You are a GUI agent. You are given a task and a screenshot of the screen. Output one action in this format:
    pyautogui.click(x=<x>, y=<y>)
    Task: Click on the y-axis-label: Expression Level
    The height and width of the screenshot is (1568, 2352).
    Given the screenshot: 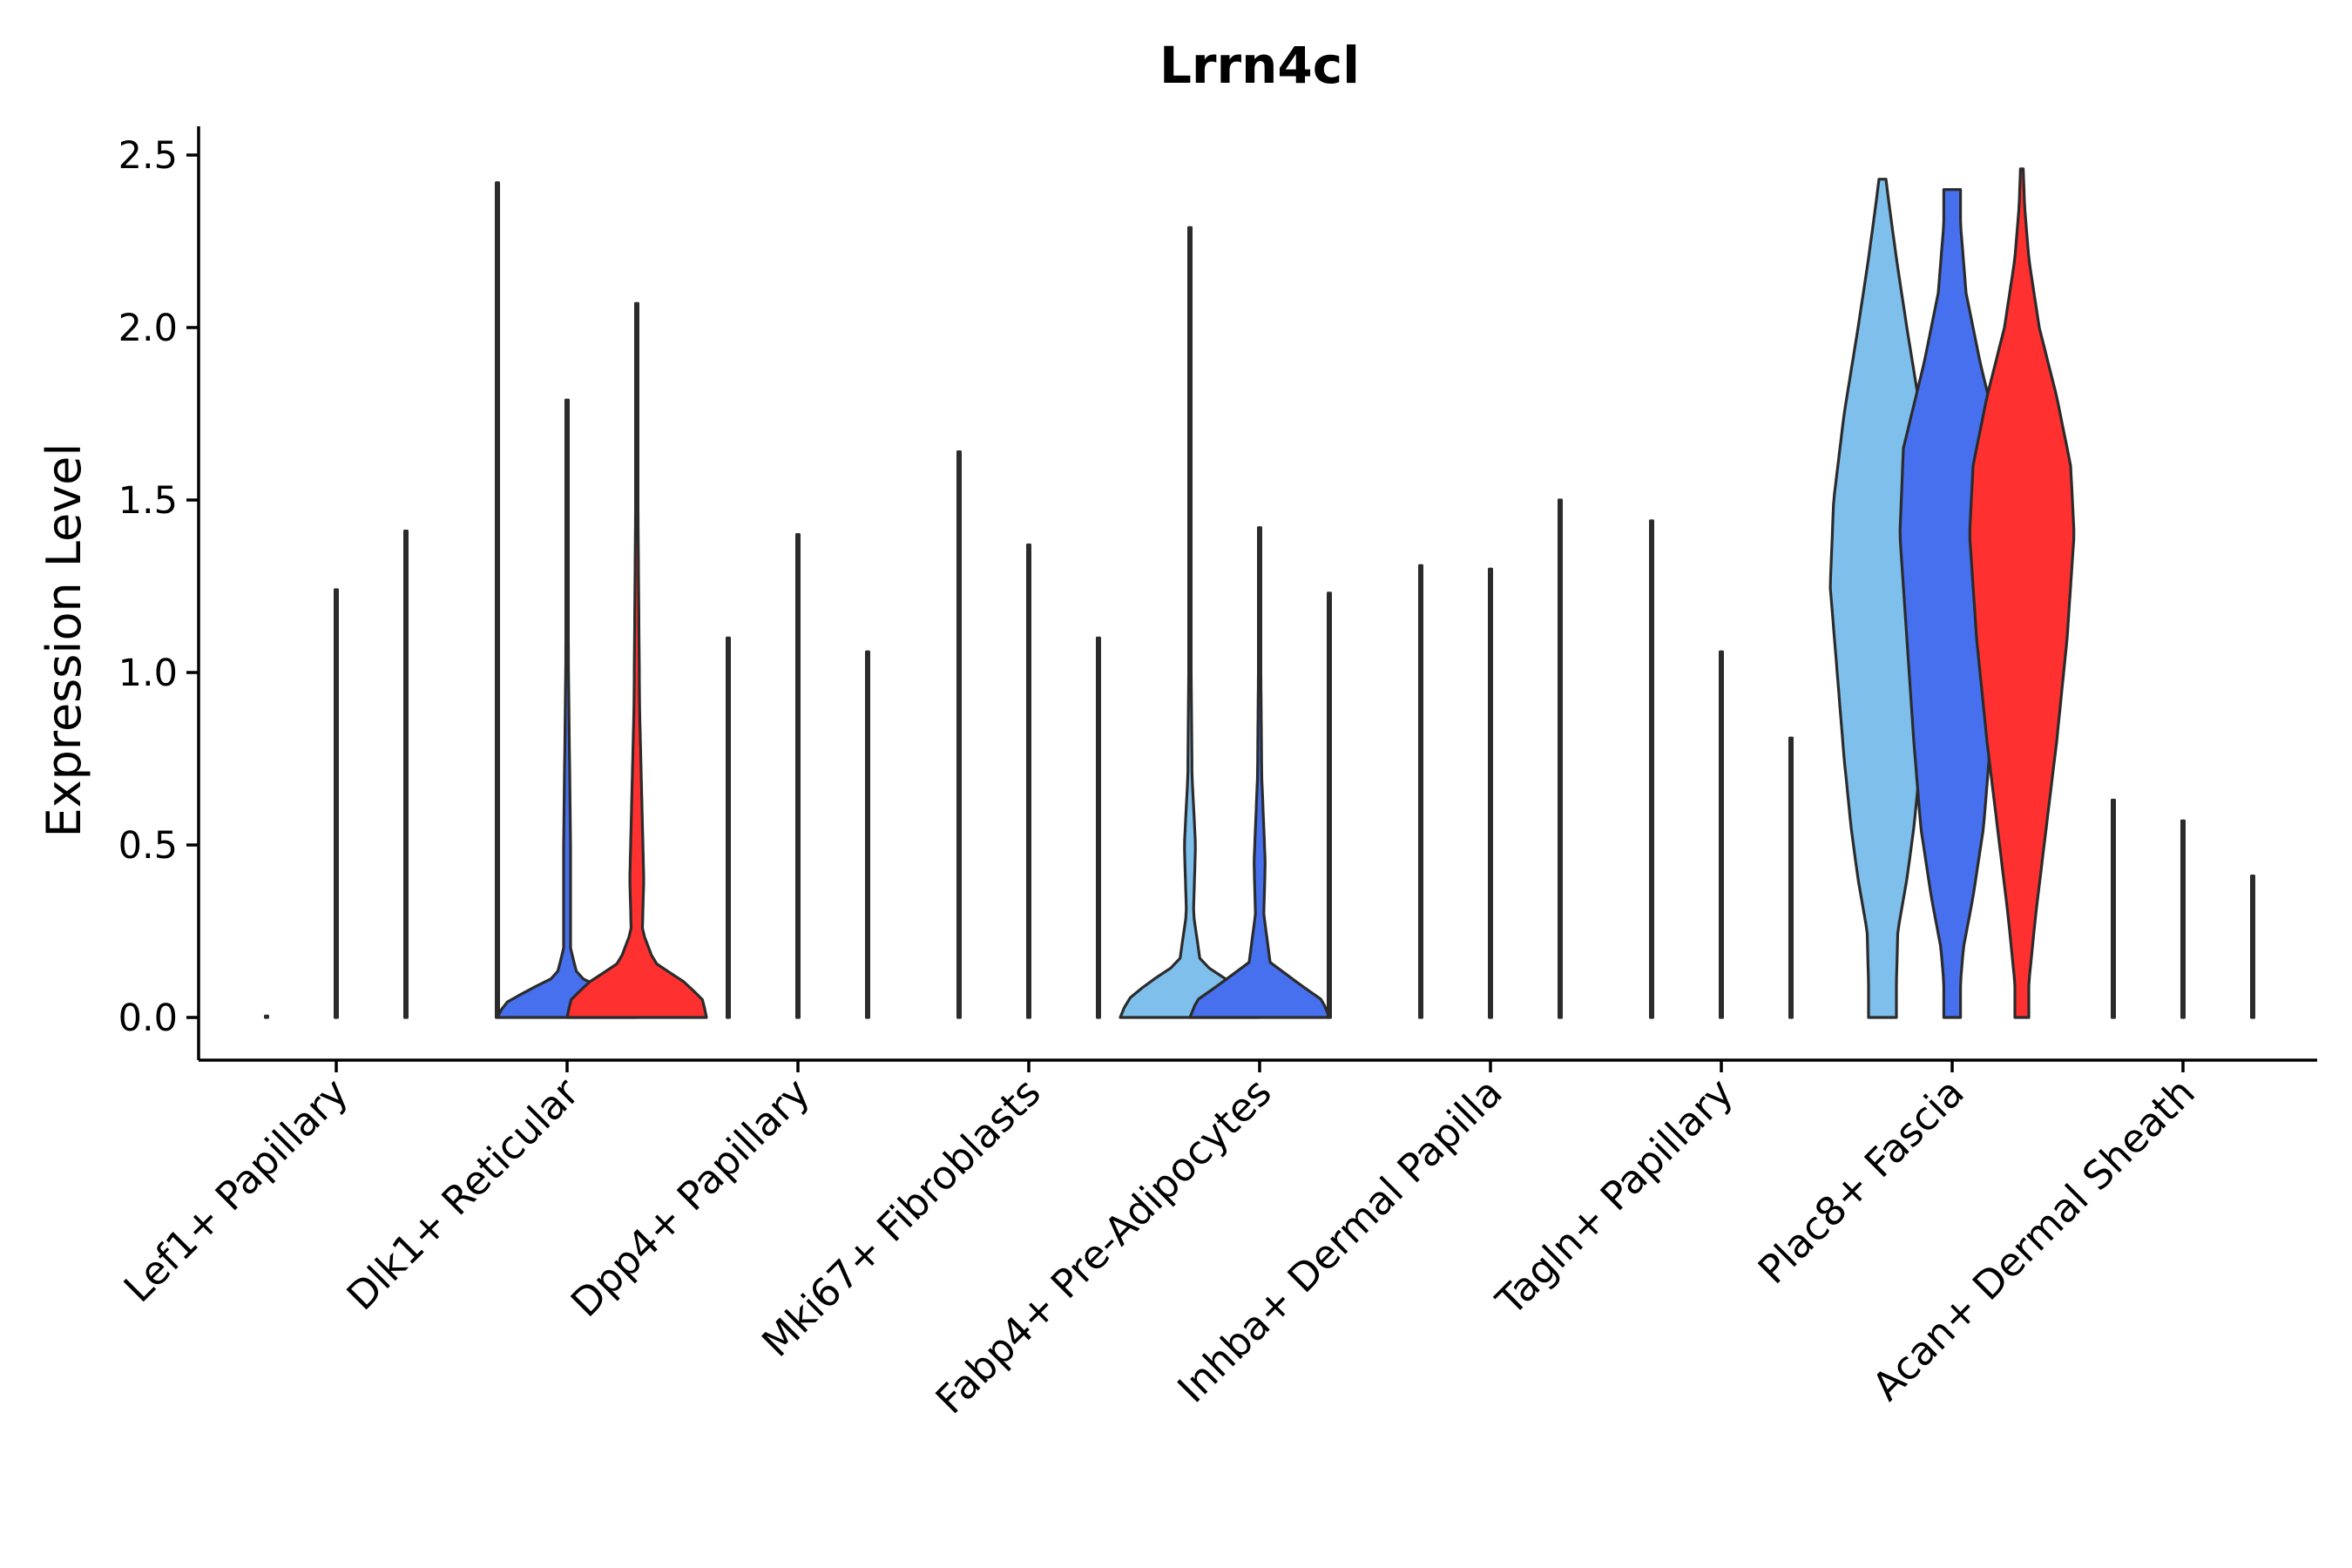 What is the action you would take?
    pyautogui.click(x=64, y=640)
    